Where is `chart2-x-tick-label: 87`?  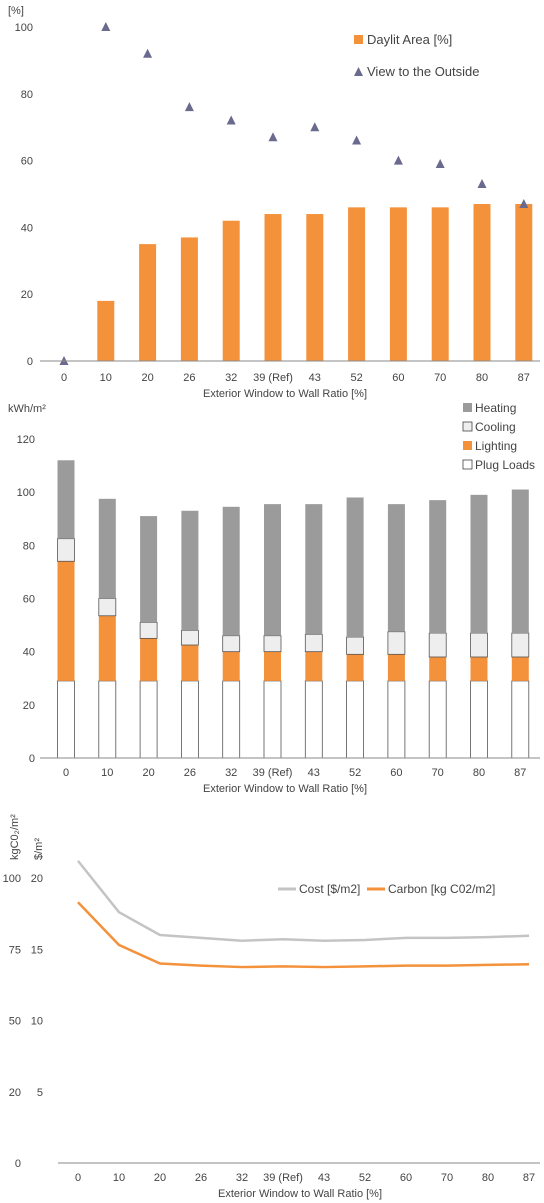 chart2-x-tick-label: 87 is located at coordinates (520, 773).